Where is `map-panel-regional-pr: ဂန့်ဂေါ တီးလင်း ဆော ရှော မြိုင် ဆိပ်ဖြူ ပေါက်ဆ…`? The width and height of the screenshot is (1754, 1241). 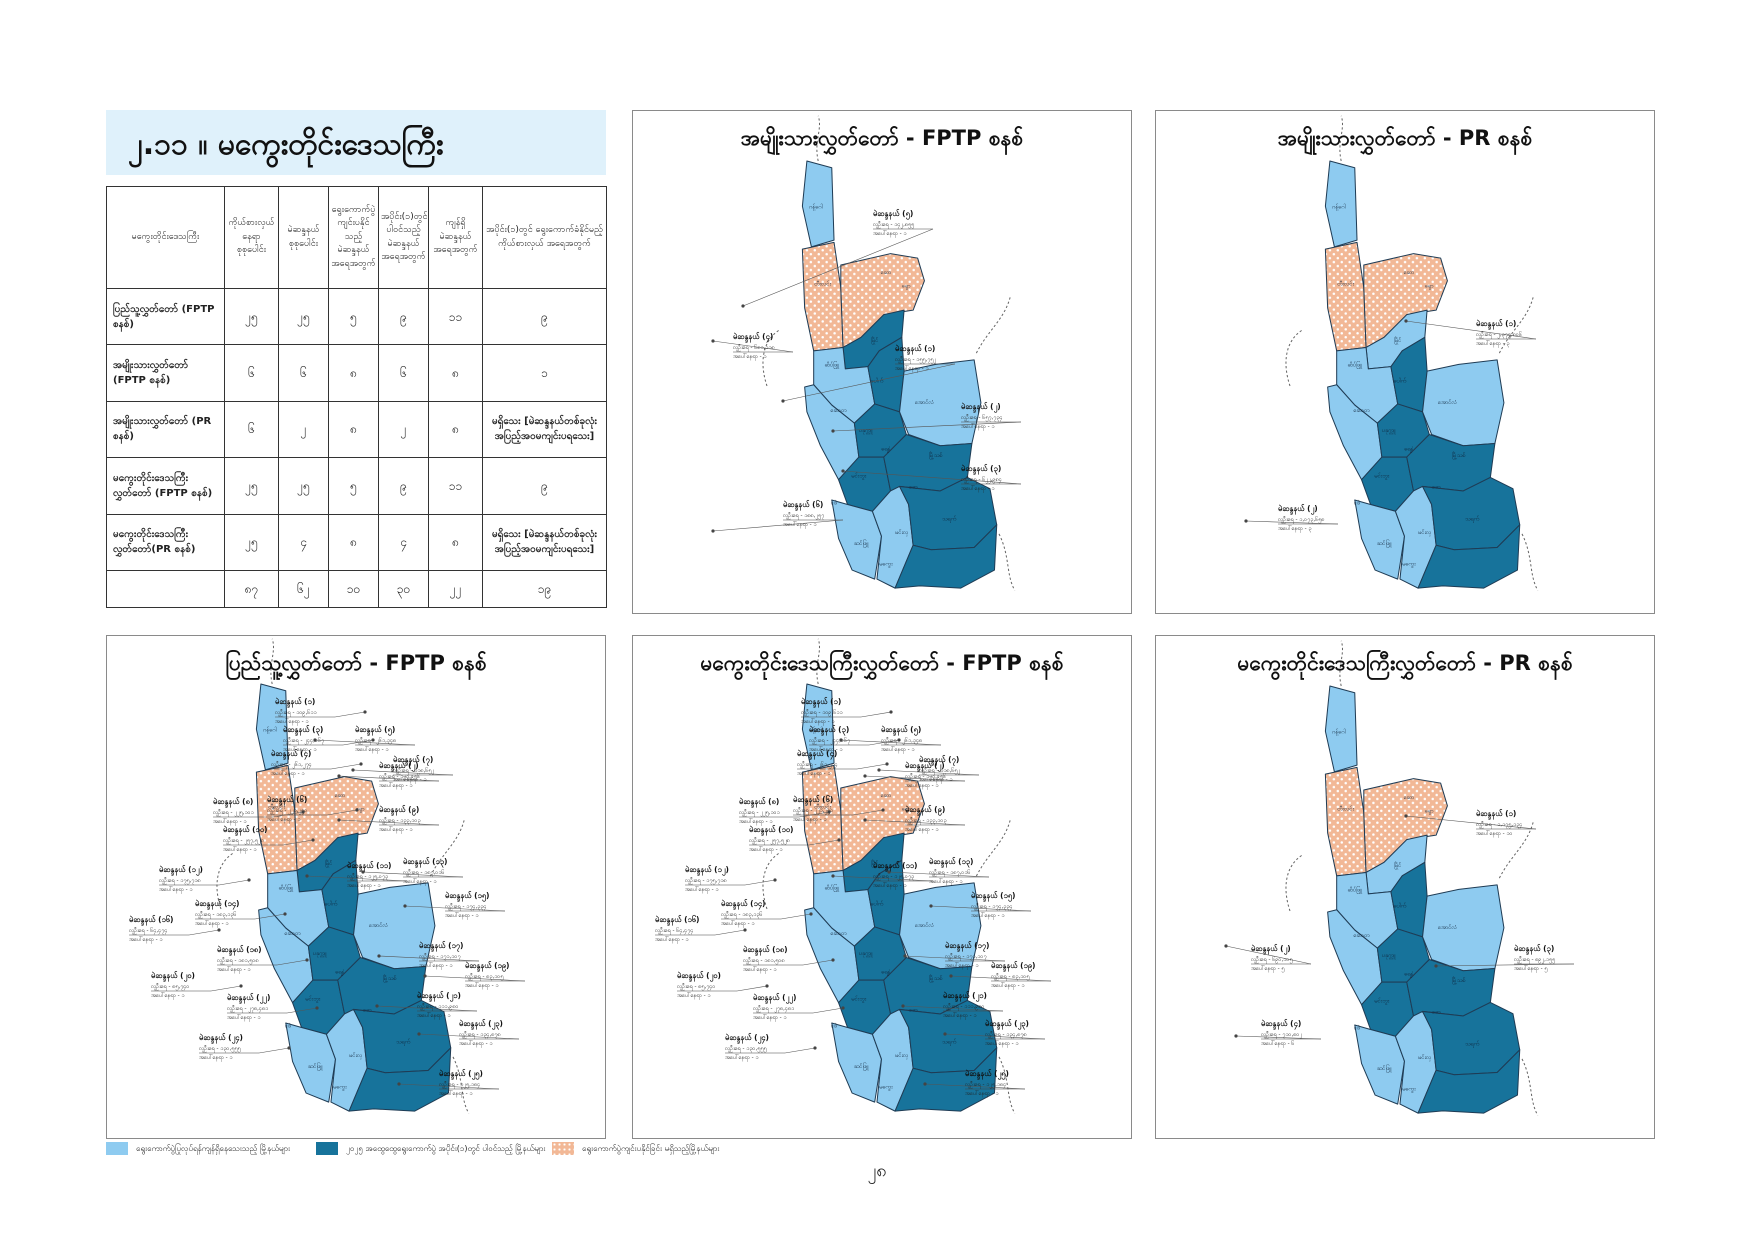 map-panel-regional-pr: ဂန့်ဂေါ တီးလင်း ဆော ရှော မြိုင် ဆိပ်ဖြူ ပေါက်ဆ… is located at coordinates (1405, 887).